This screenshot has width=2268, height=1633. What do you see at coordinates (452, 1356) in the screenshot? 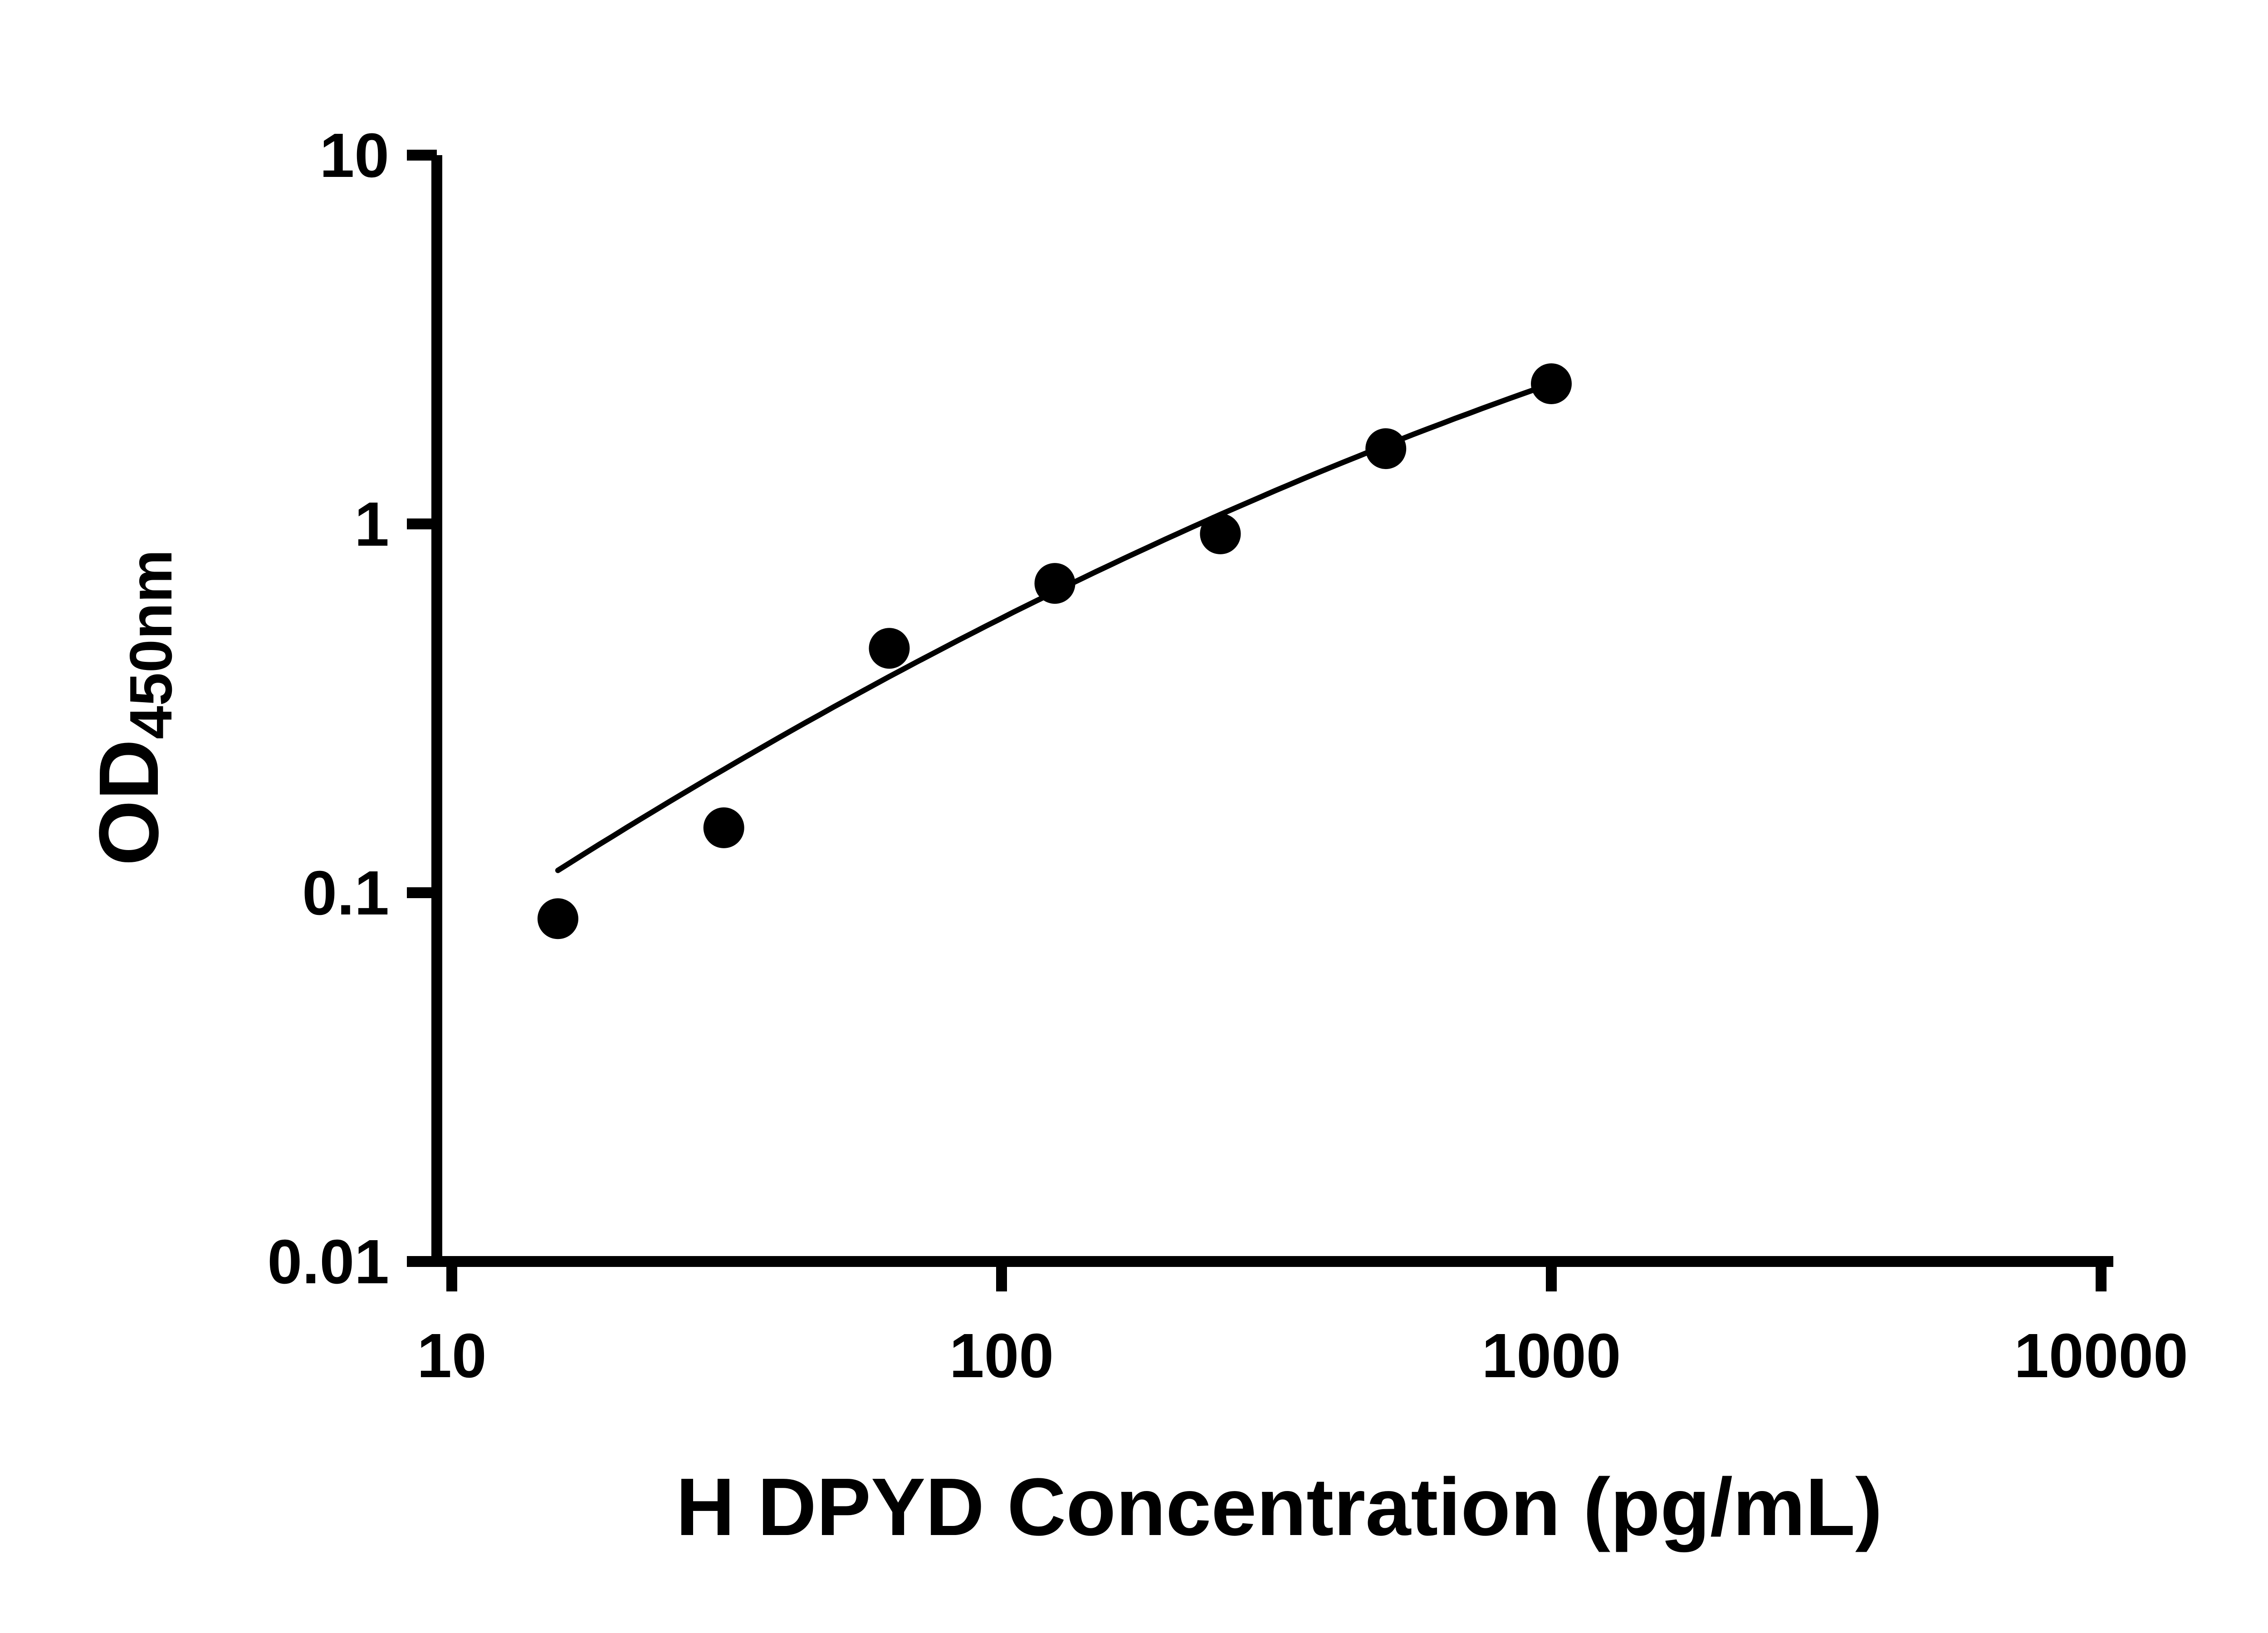
I see `x-tick-label: 10` at bounding box center [452, 1356].